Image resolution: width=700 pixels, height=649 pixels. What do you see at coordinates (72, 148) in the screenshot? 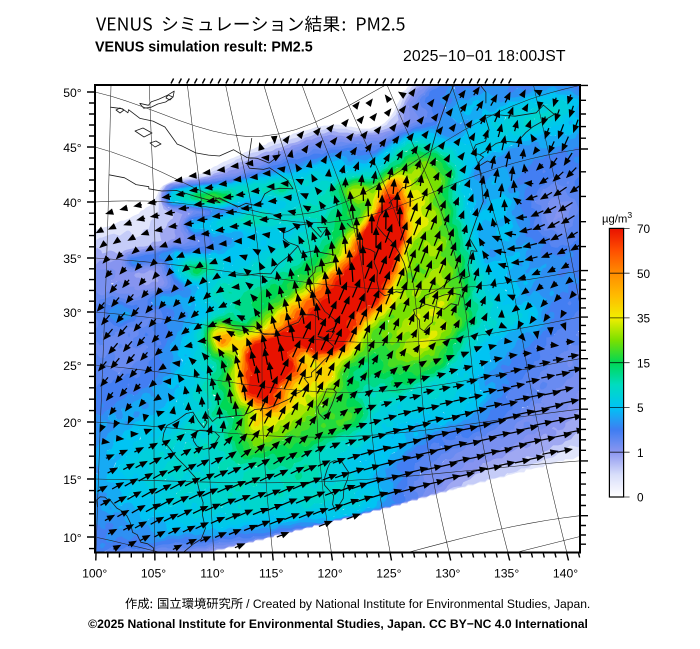
I see `svg-text: 45°` at bounding box center [72, 148].